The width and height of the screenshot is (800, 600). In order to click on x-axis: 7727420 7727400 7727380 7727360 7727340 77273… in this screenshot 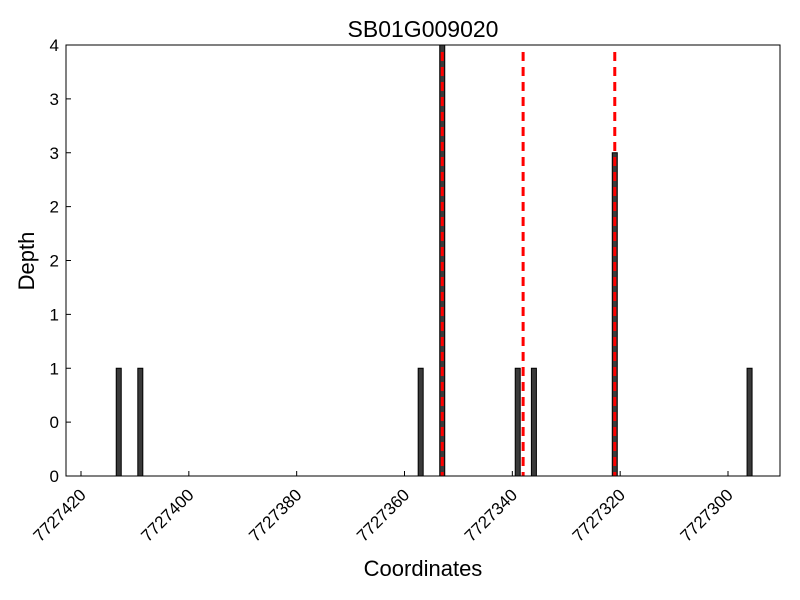, I will do `click(383, 508)`.